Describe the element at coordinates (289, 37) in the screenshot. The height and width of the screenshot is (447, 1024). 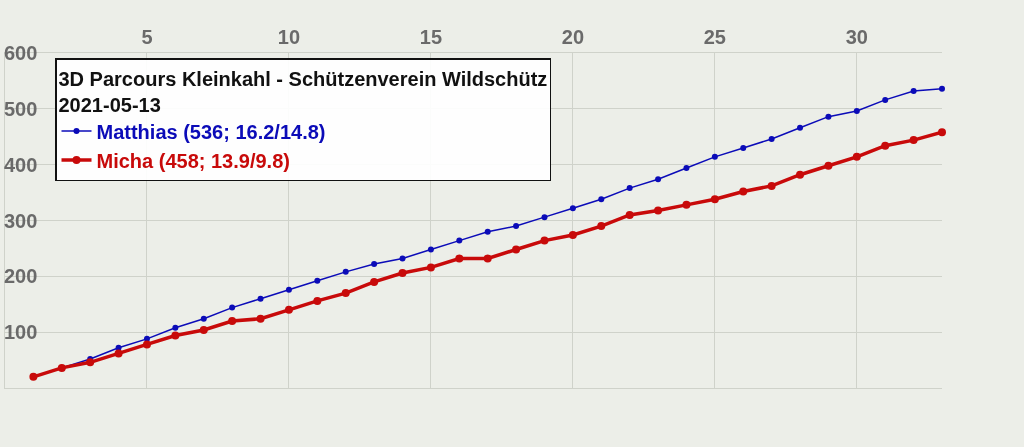
I see `x-tick-label: 10` at that location.